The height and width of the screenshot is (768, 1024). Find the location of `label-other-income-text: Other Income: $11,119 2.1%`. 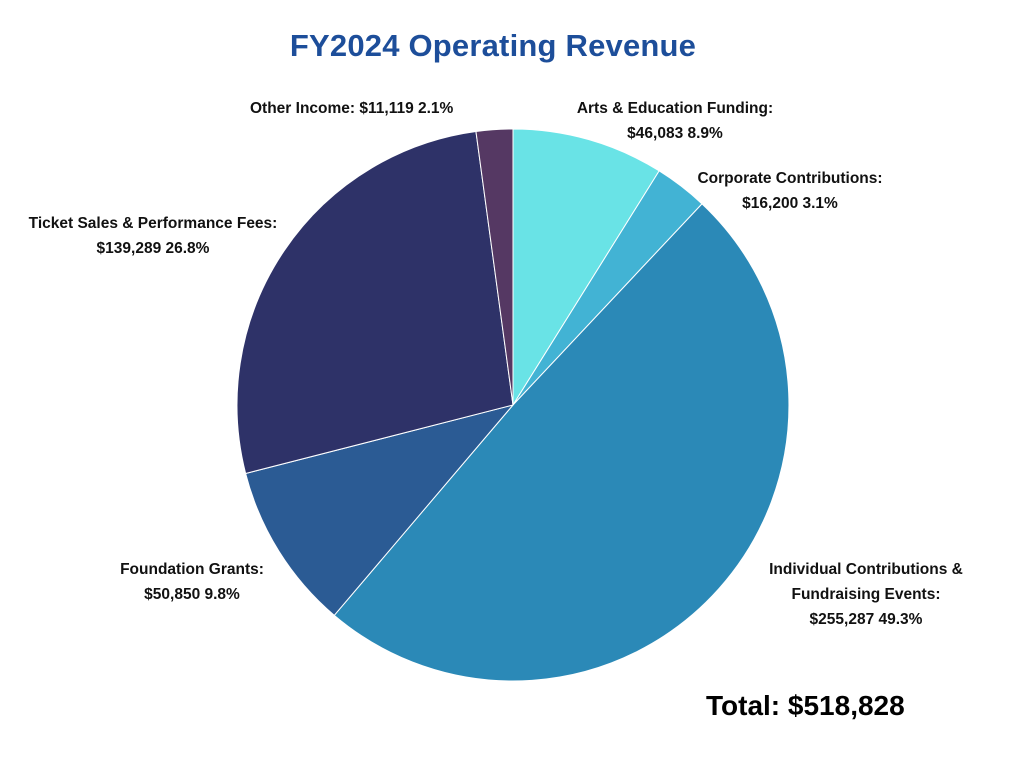

label-other-income-text: Other Income: $11,119 2.1% is located at coordinates (352, 108).